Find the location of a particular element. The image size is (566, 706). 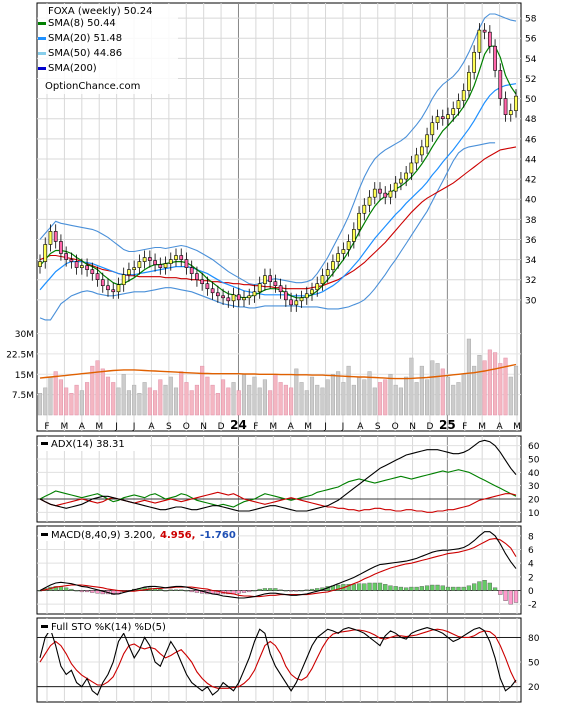

symbol-title: FOXA (weekly) 50.24 is located at coordinates (100, 11).